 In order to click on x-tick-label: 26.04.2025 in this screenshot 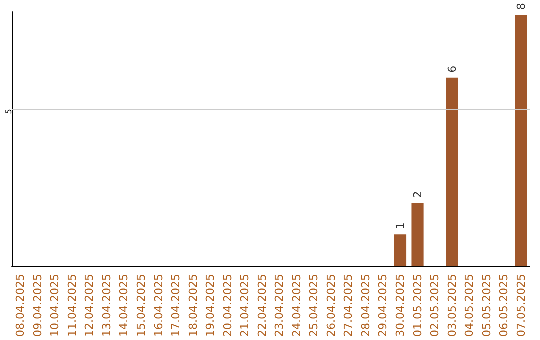, I will do `click(331, 306)`.